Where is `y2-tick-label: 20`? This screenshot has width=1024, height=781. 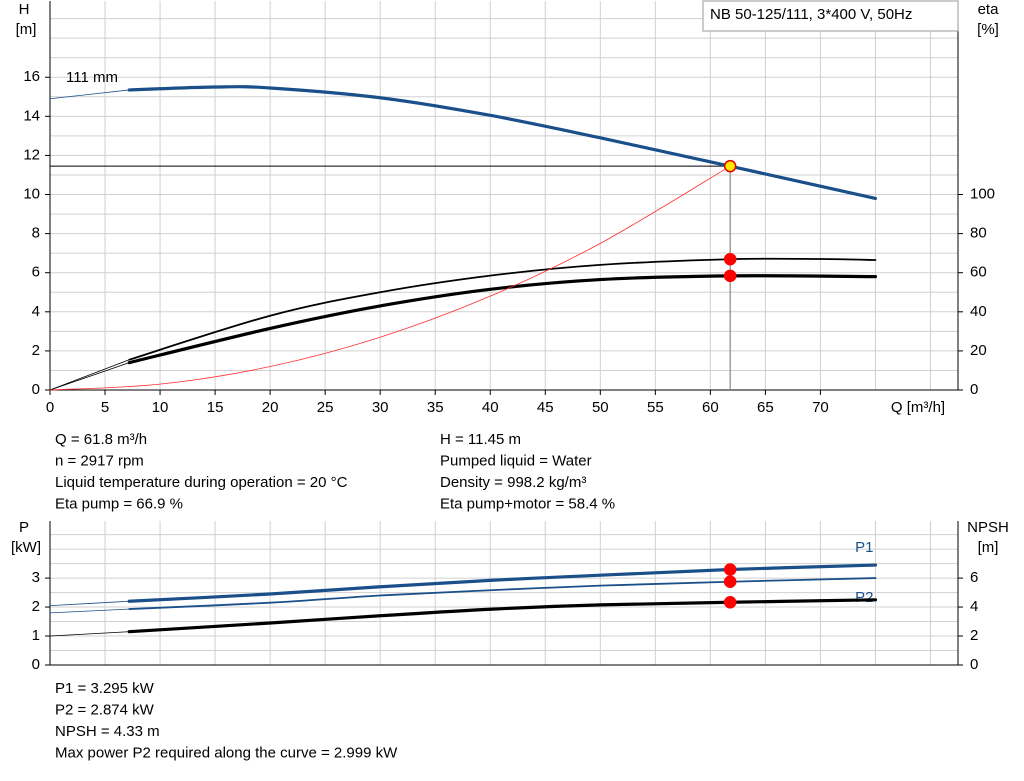 y2-tick-label: 20 is located at coordinates (978, 350).